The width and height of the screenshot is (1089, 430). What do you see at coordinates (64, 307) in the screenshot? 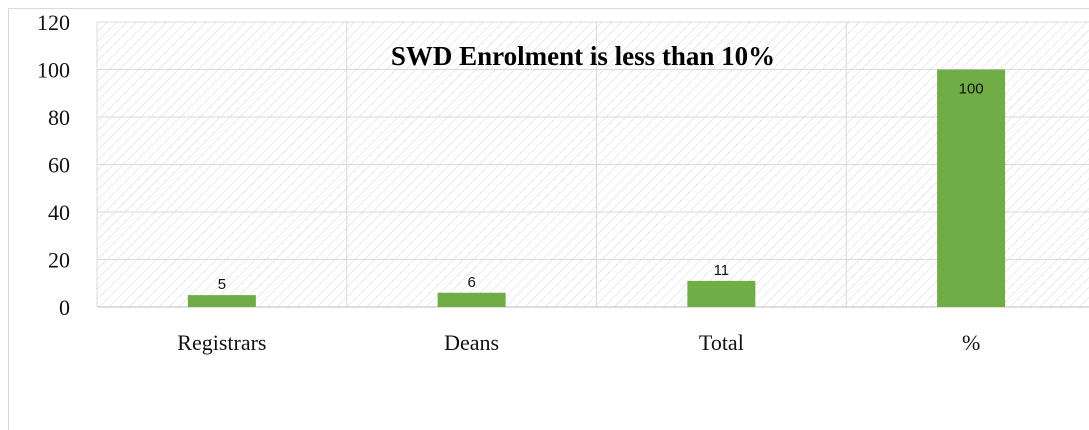
I see `y-tick-label: 0` at bounding box center [64, 307].